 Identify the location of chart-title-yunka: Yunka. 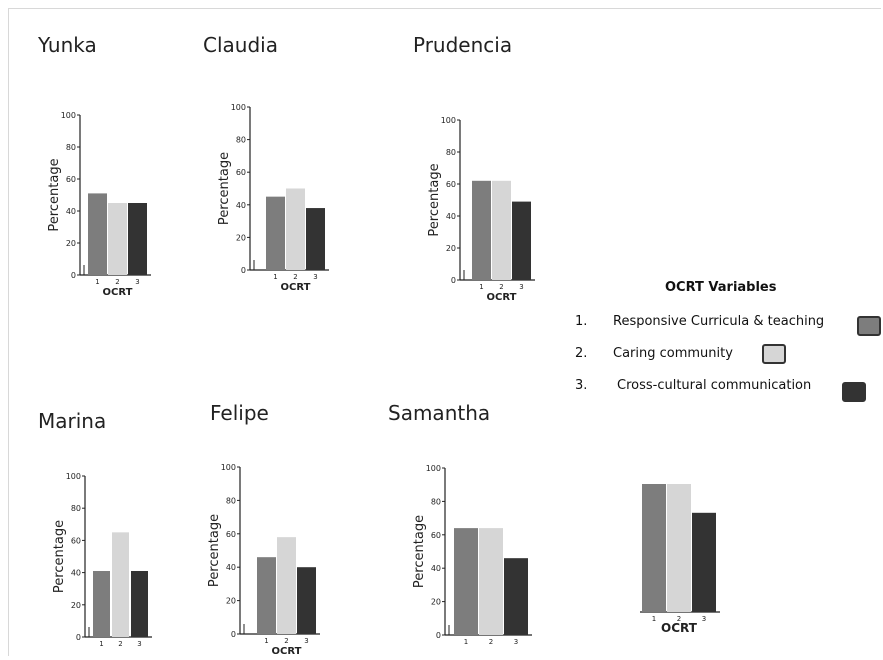
(67, 45).